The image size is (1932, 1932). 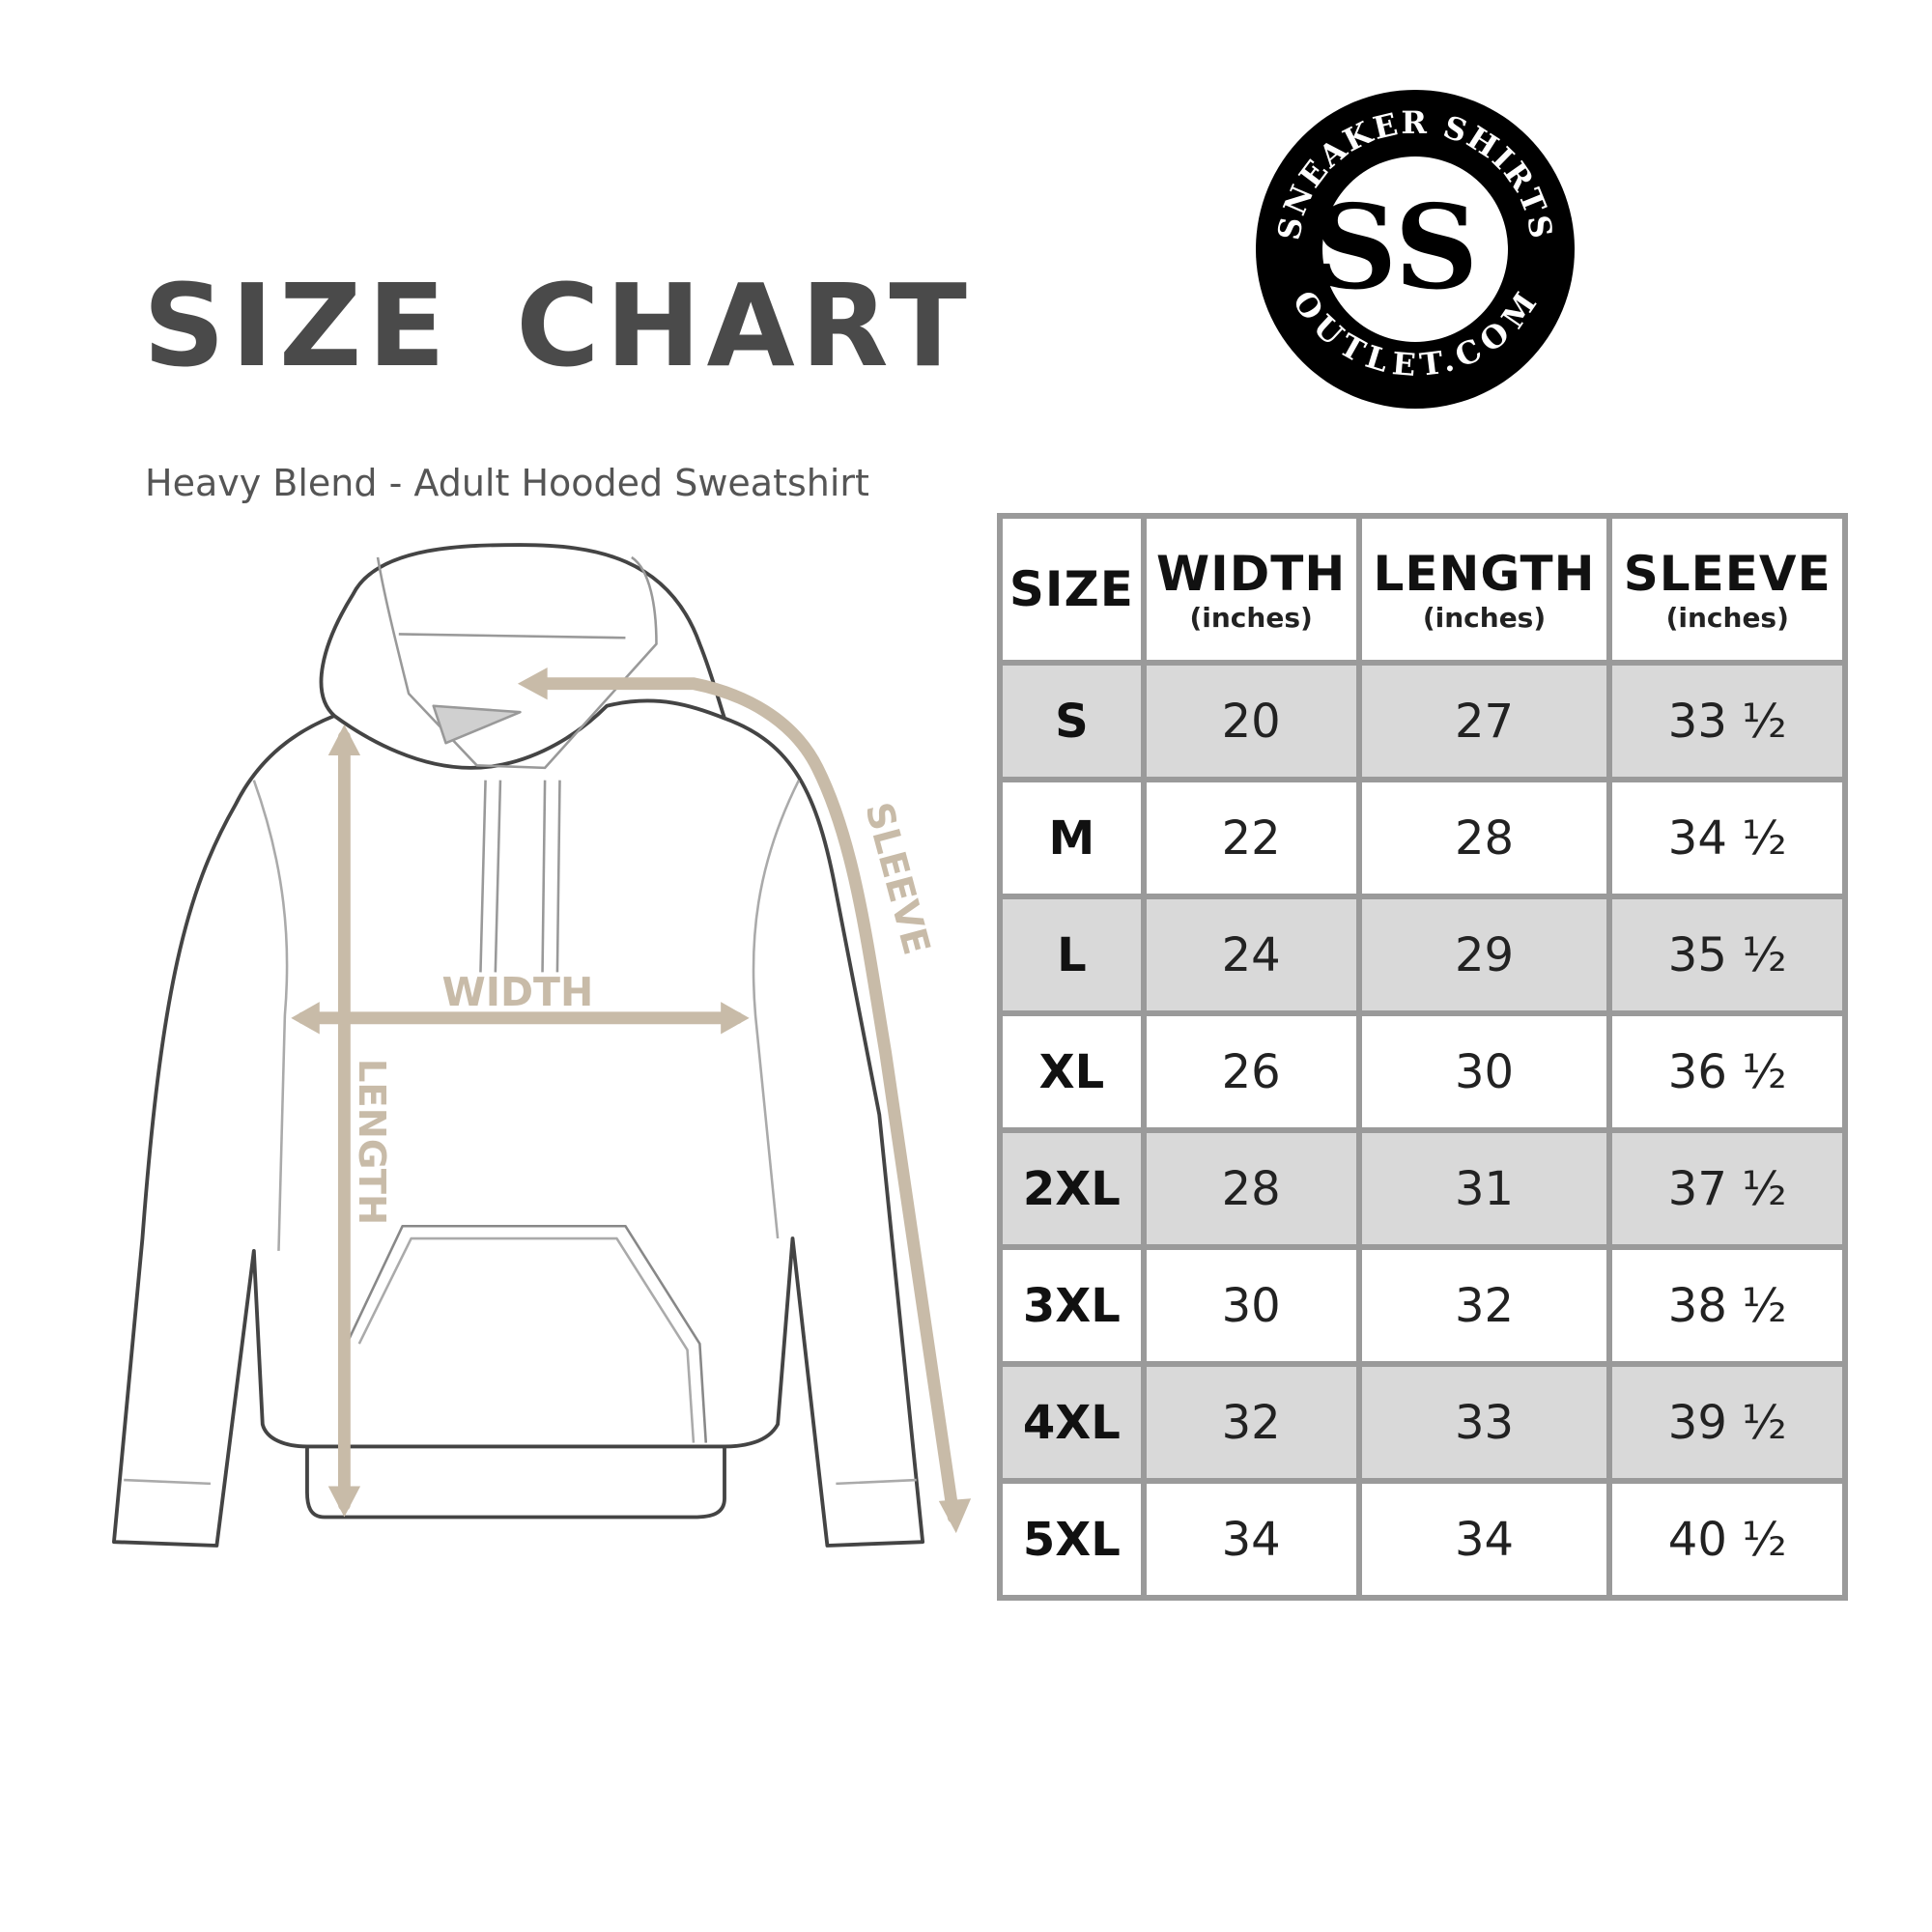 What do you see at coordinates (1484, 955) in the screenshot?
I see `cell-length: 29` at bounding box center [1484, 955].